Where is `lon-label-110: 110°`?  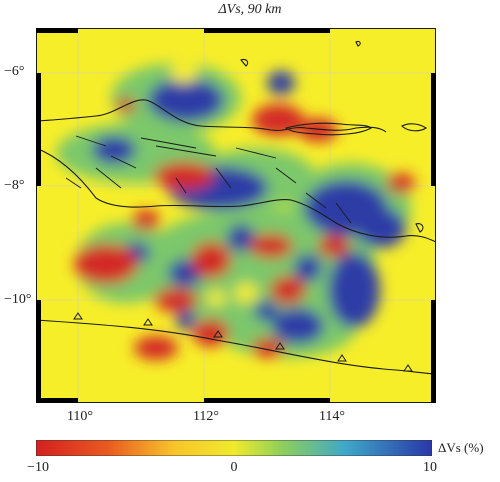 lon-label-110: 110° is located at coordinates (80, 416).